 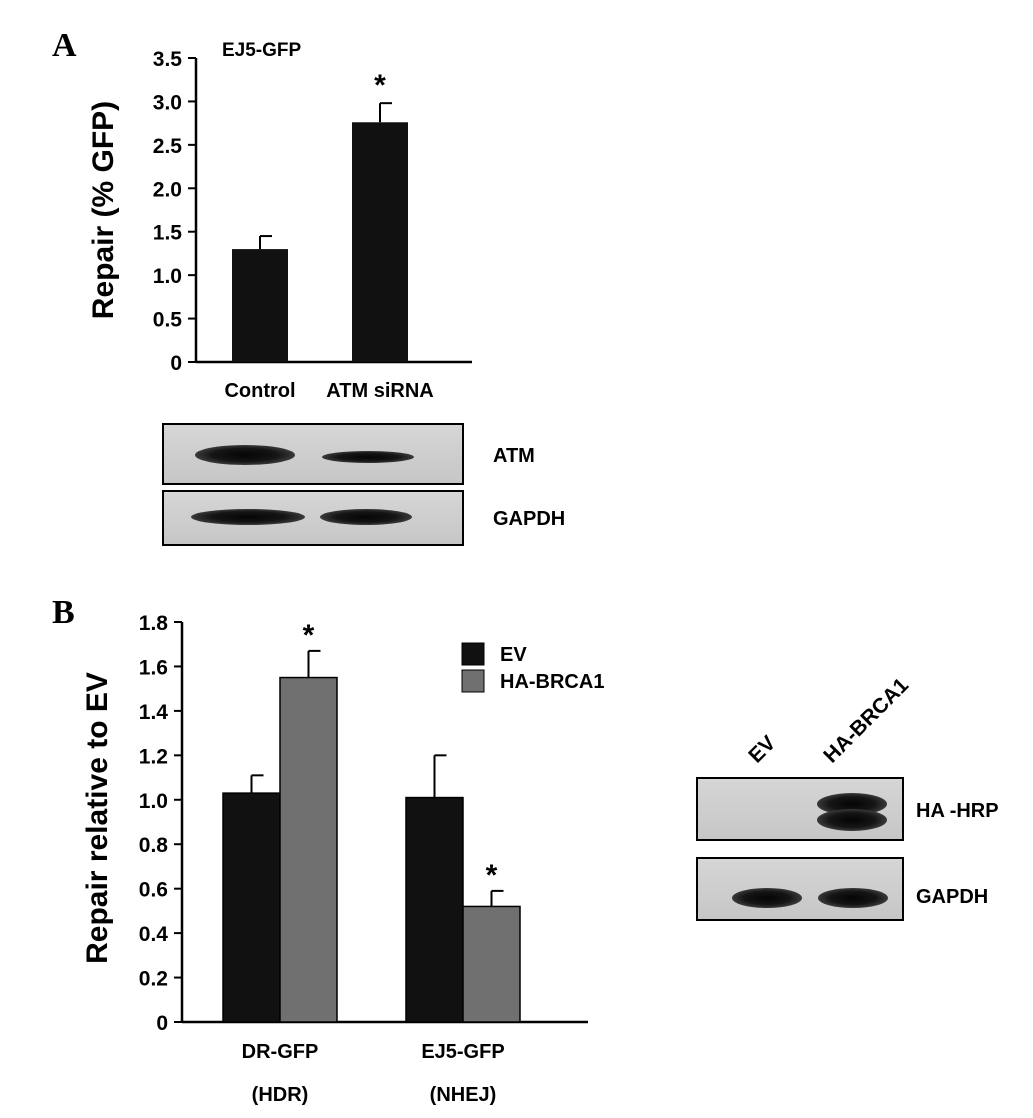 I want to click on chart-b-category-label: EJ5-GFP, so click(x=462, y=1052).